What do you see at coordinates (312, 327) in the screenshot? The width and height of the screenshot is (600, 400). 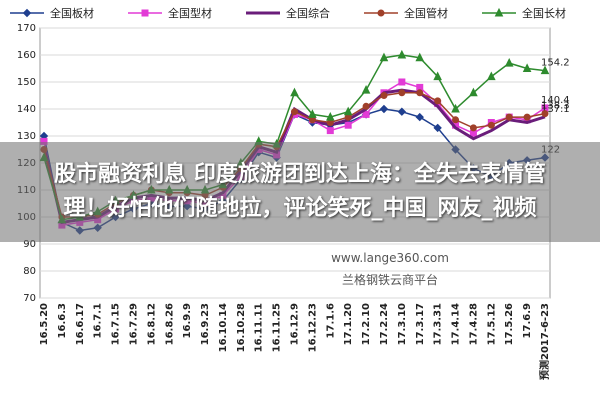 I see `x-tick-label: 16.12.23` at bounding box center [312, 327].